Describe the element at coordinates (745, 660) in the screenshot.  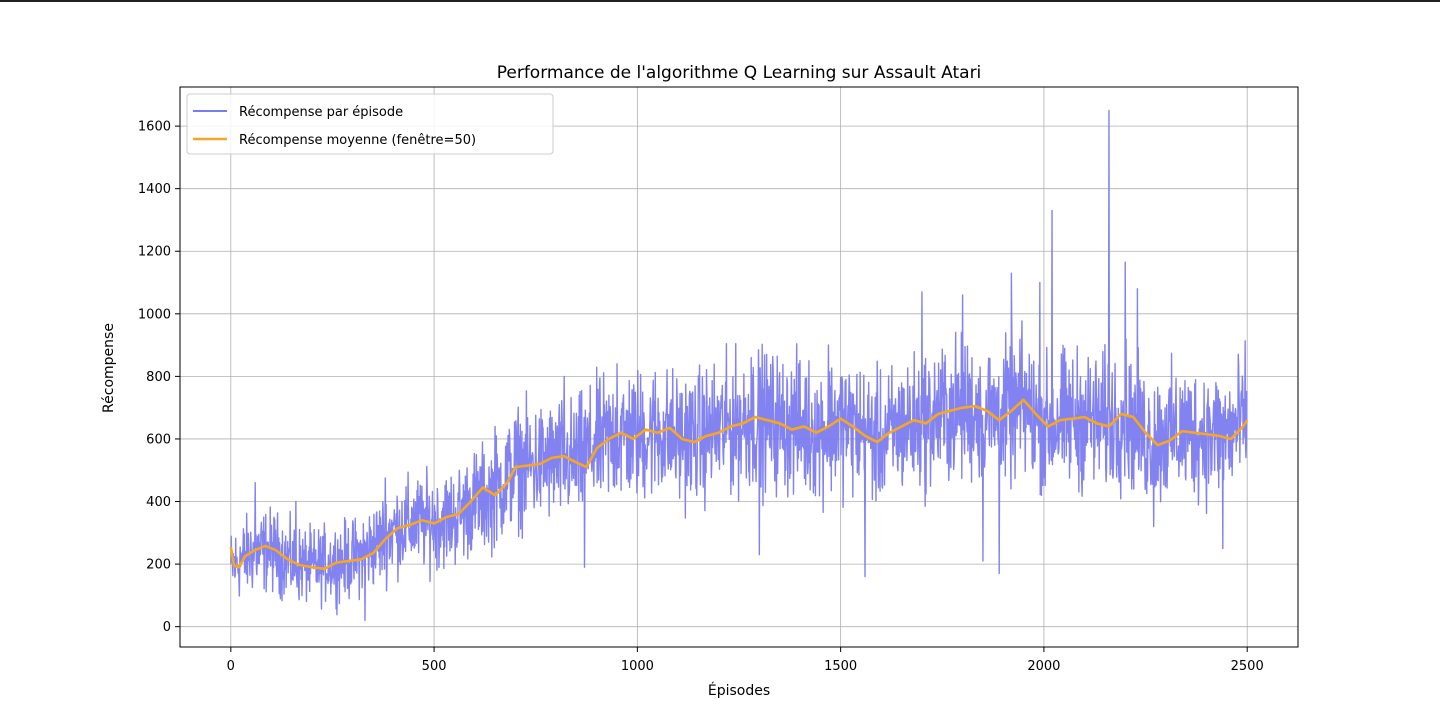
I see `x-axis-ticks: 0 500 1000 1500 2000 2500` at that location.